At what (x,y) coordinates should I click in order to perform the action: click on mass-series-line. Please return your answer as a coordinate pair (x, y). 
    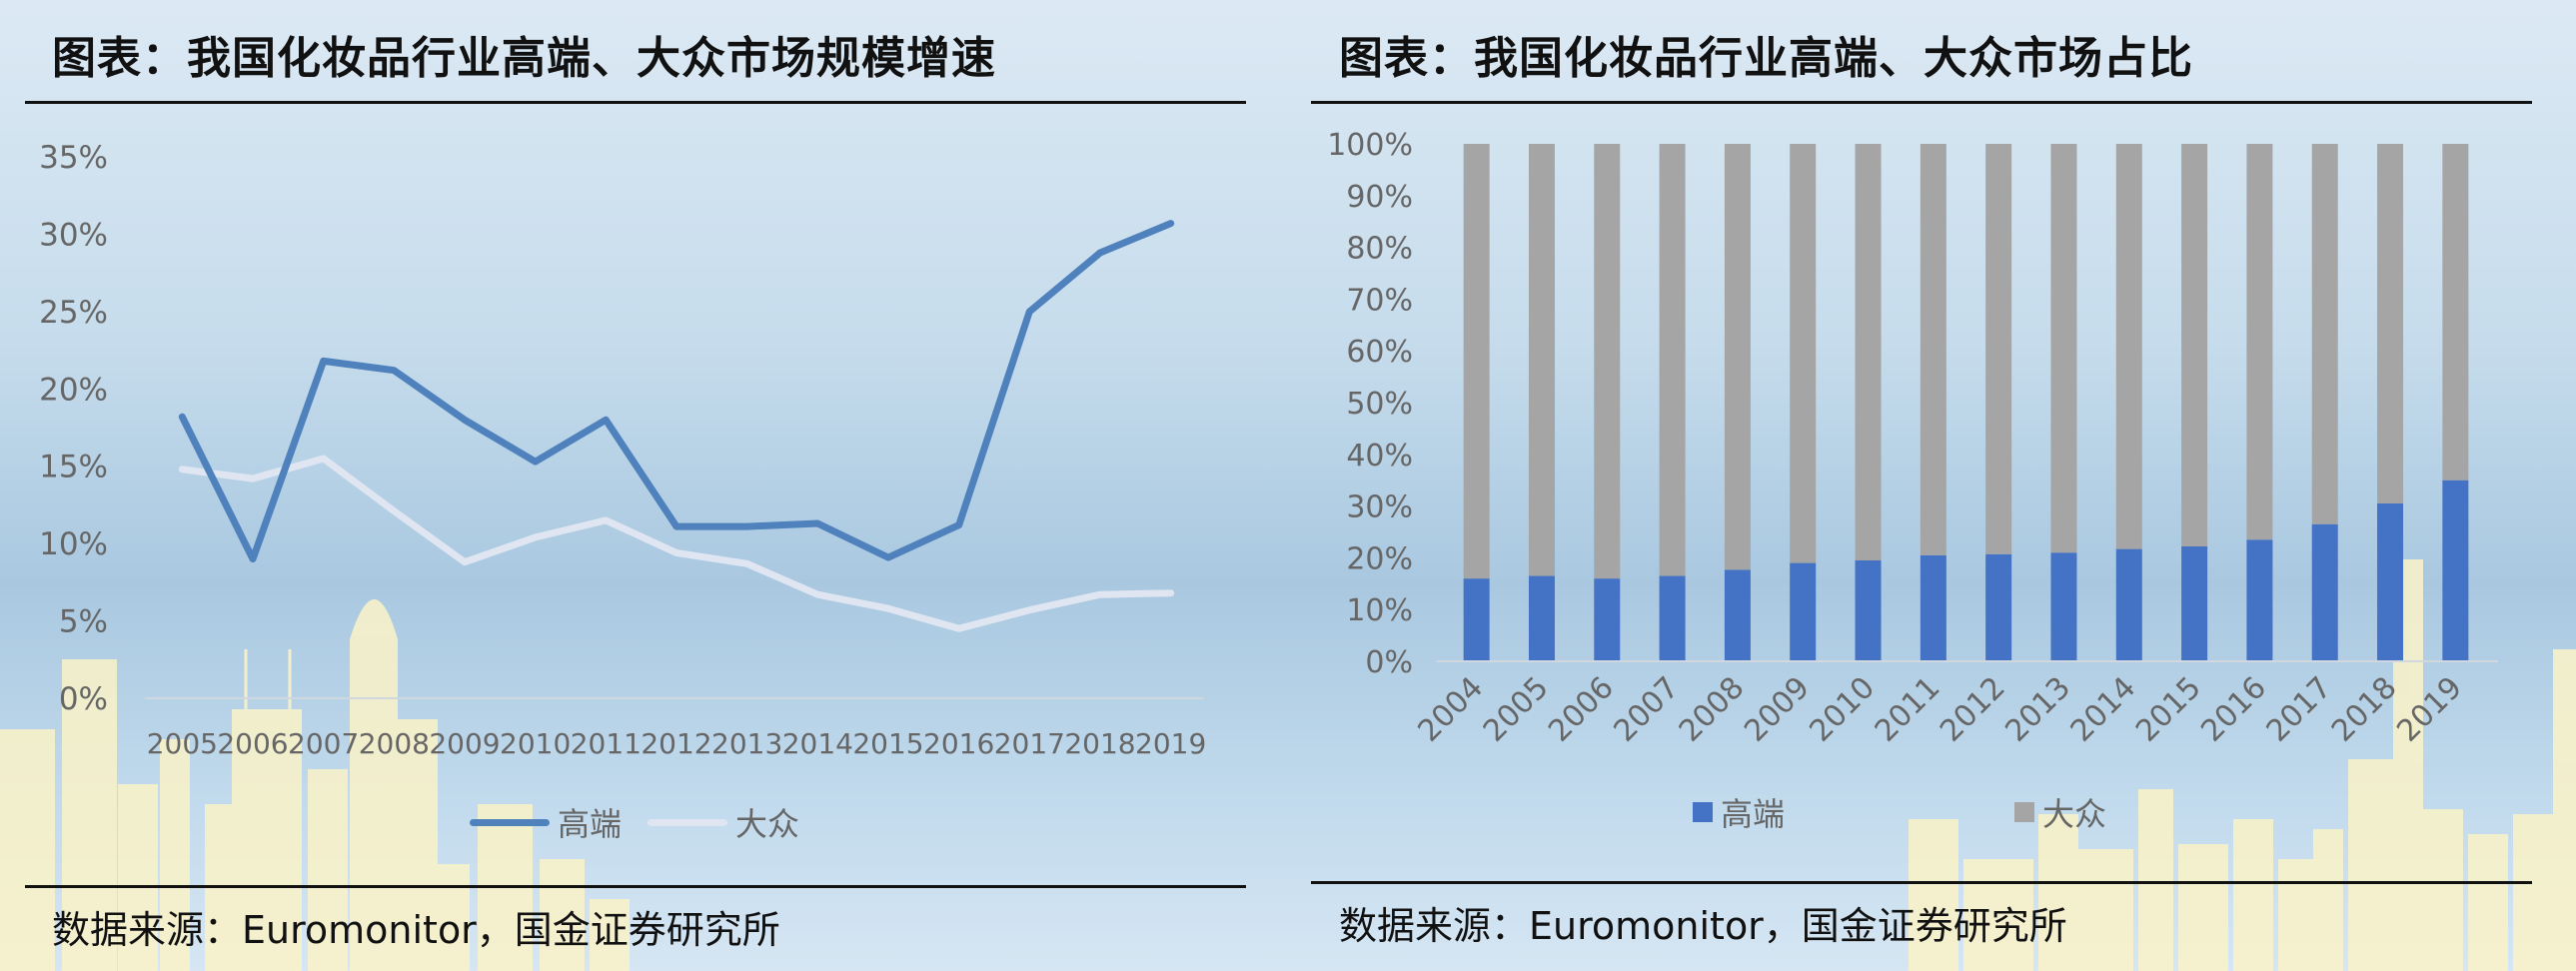
    Looking at the image, I should click on (676, 543).